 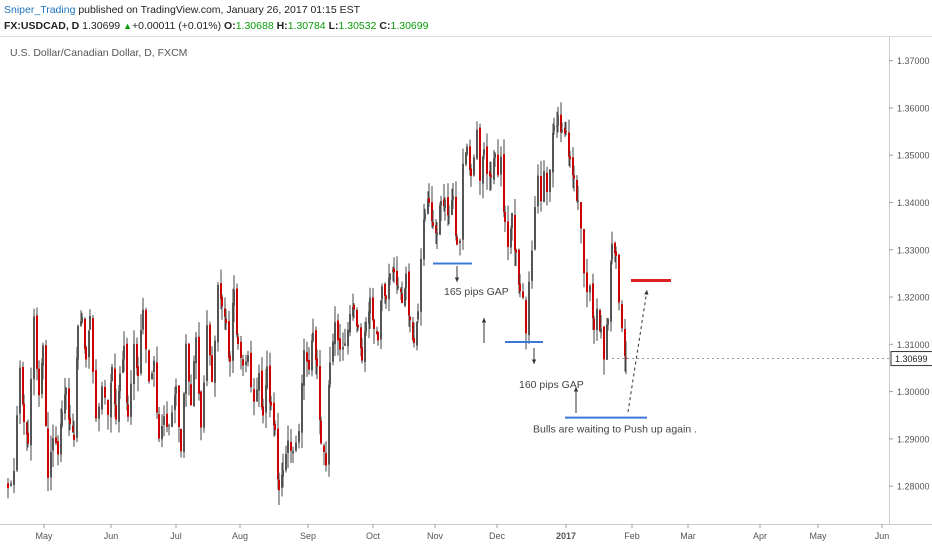 What do you see at coordinates (646, 292) in the screenshot?
I see `projection-arrow-head` at bounding box center [646, 292].